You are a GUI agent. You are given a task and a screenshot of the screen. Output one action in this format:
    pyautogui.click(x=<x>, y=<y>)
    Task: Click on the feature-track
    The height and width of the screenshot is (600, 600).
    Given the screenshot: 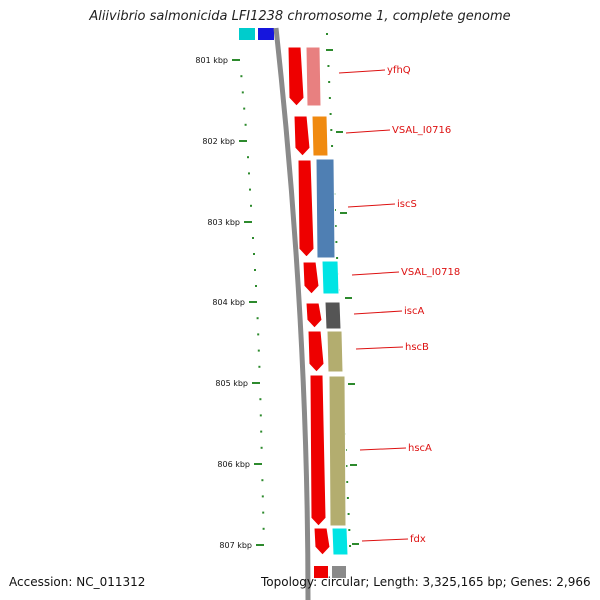 What is the action you would take?
    pyautogui.click(x=318, y=301)
    